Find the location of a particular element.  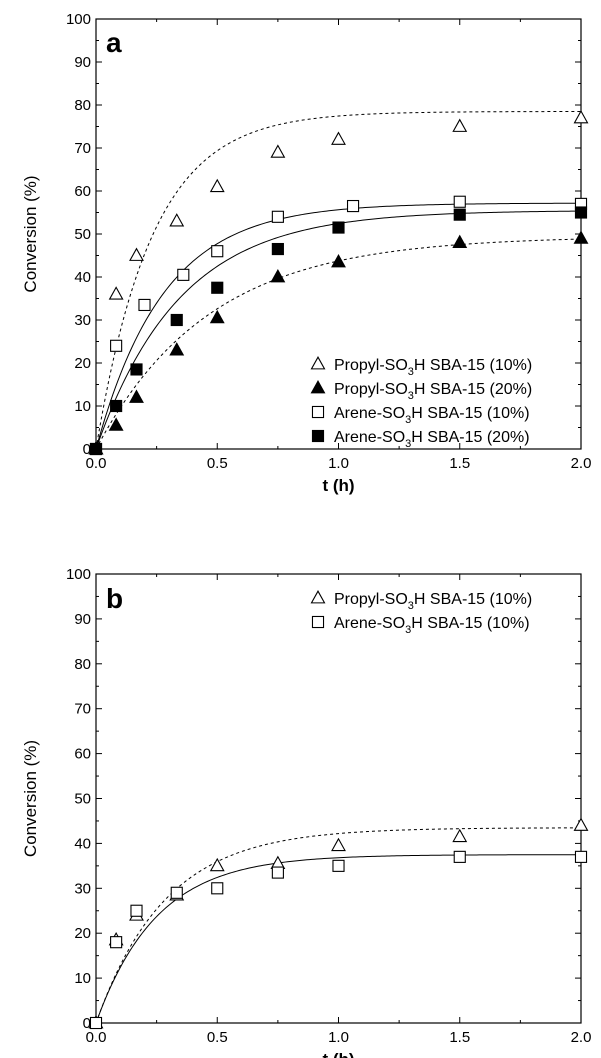

x-tick-label: 2.0 is located at coordinates (581, 1037).